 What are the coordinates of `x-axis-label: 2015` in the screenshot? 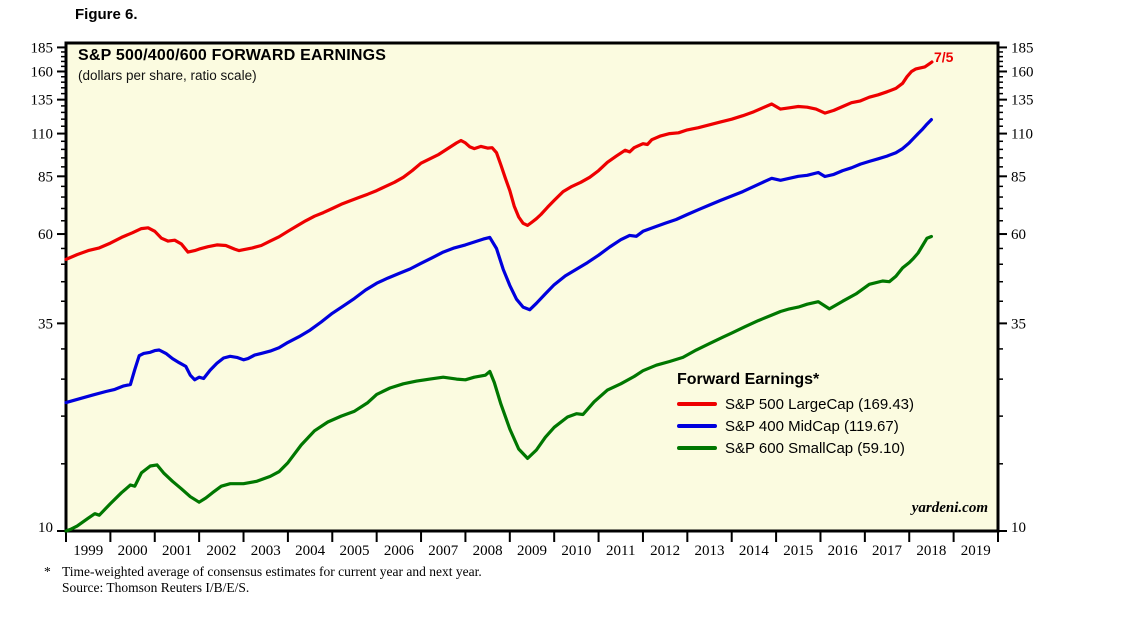 It's located at (798, 551).